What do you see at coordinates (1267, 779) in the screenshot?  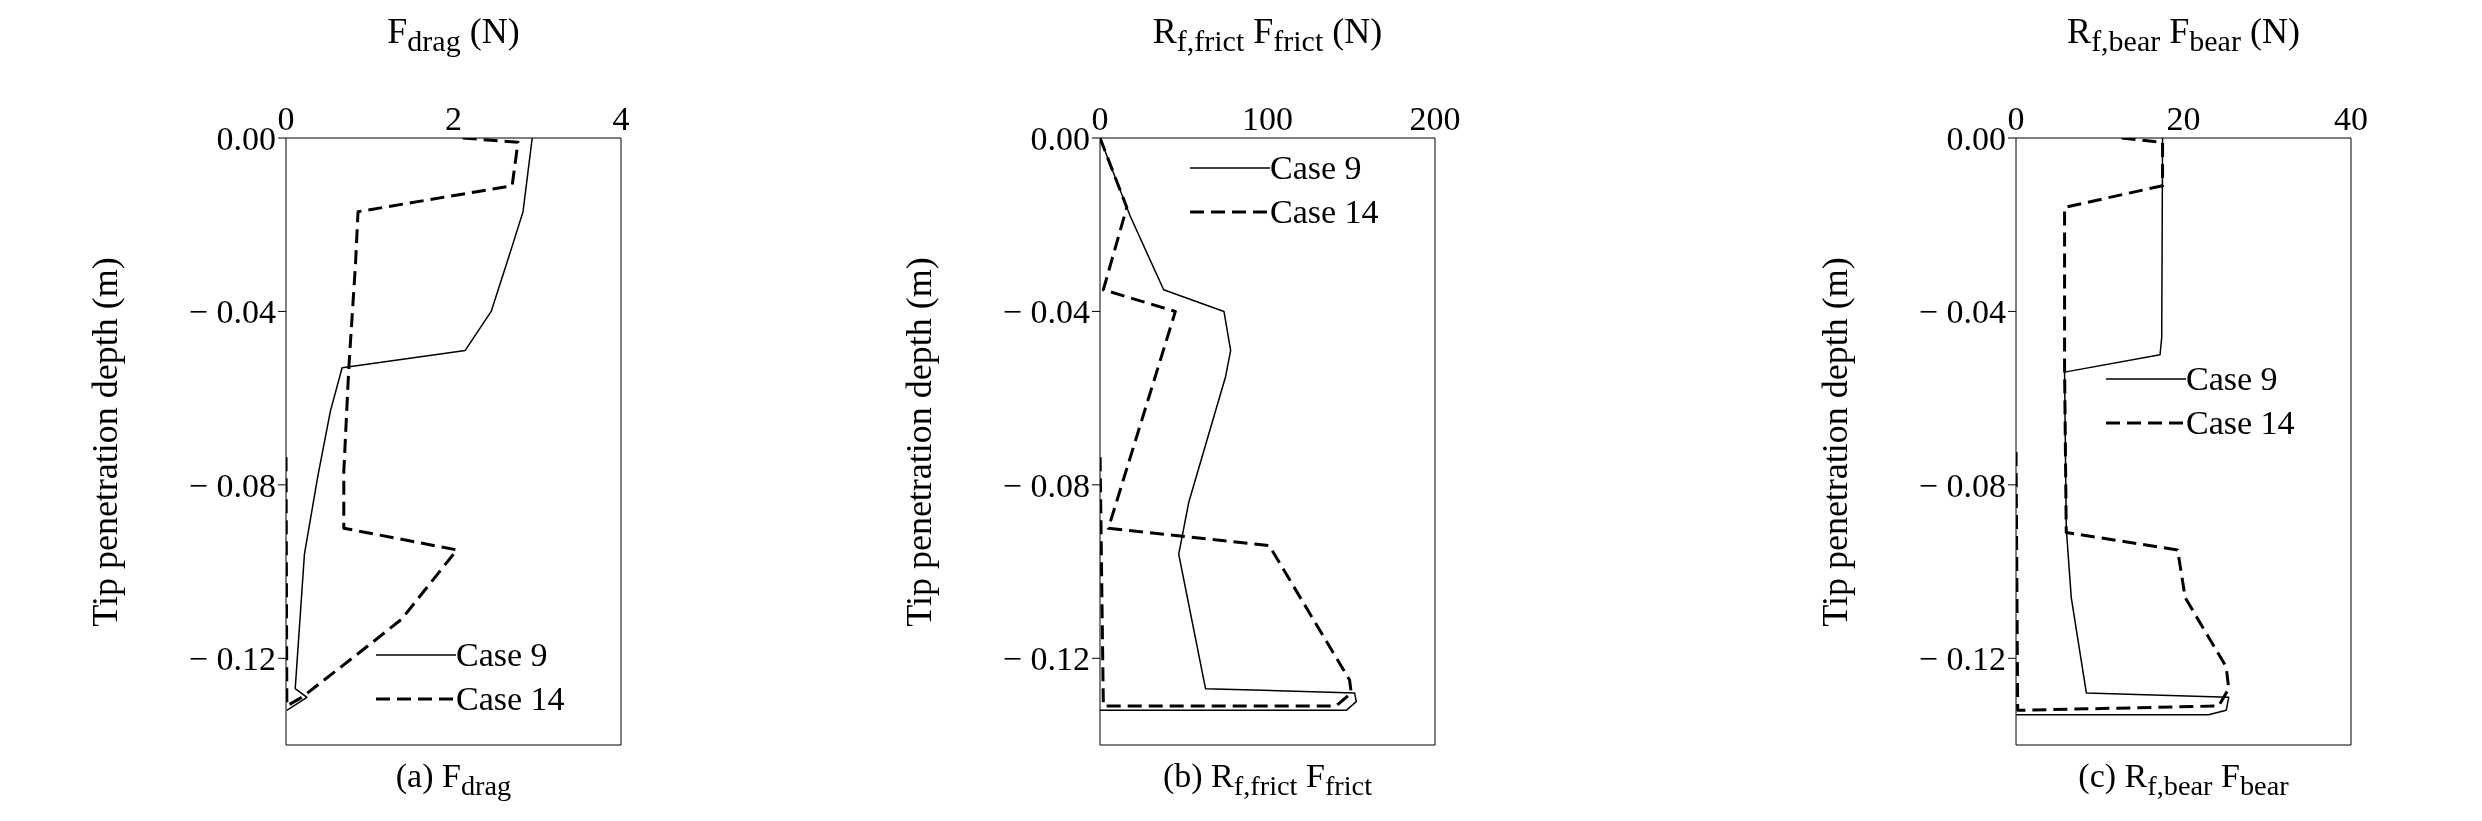 I see `text: (b) R$_{f,frict}$ F$_{frict}$` at bounding box center [1267, 779].